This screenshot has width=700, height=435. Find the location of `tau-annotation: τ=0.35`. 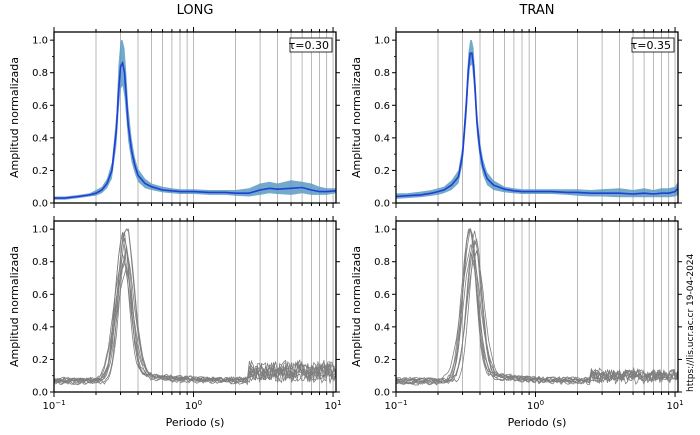

tau-annotation: τ=0.35 is located at coordinates (653, 45).